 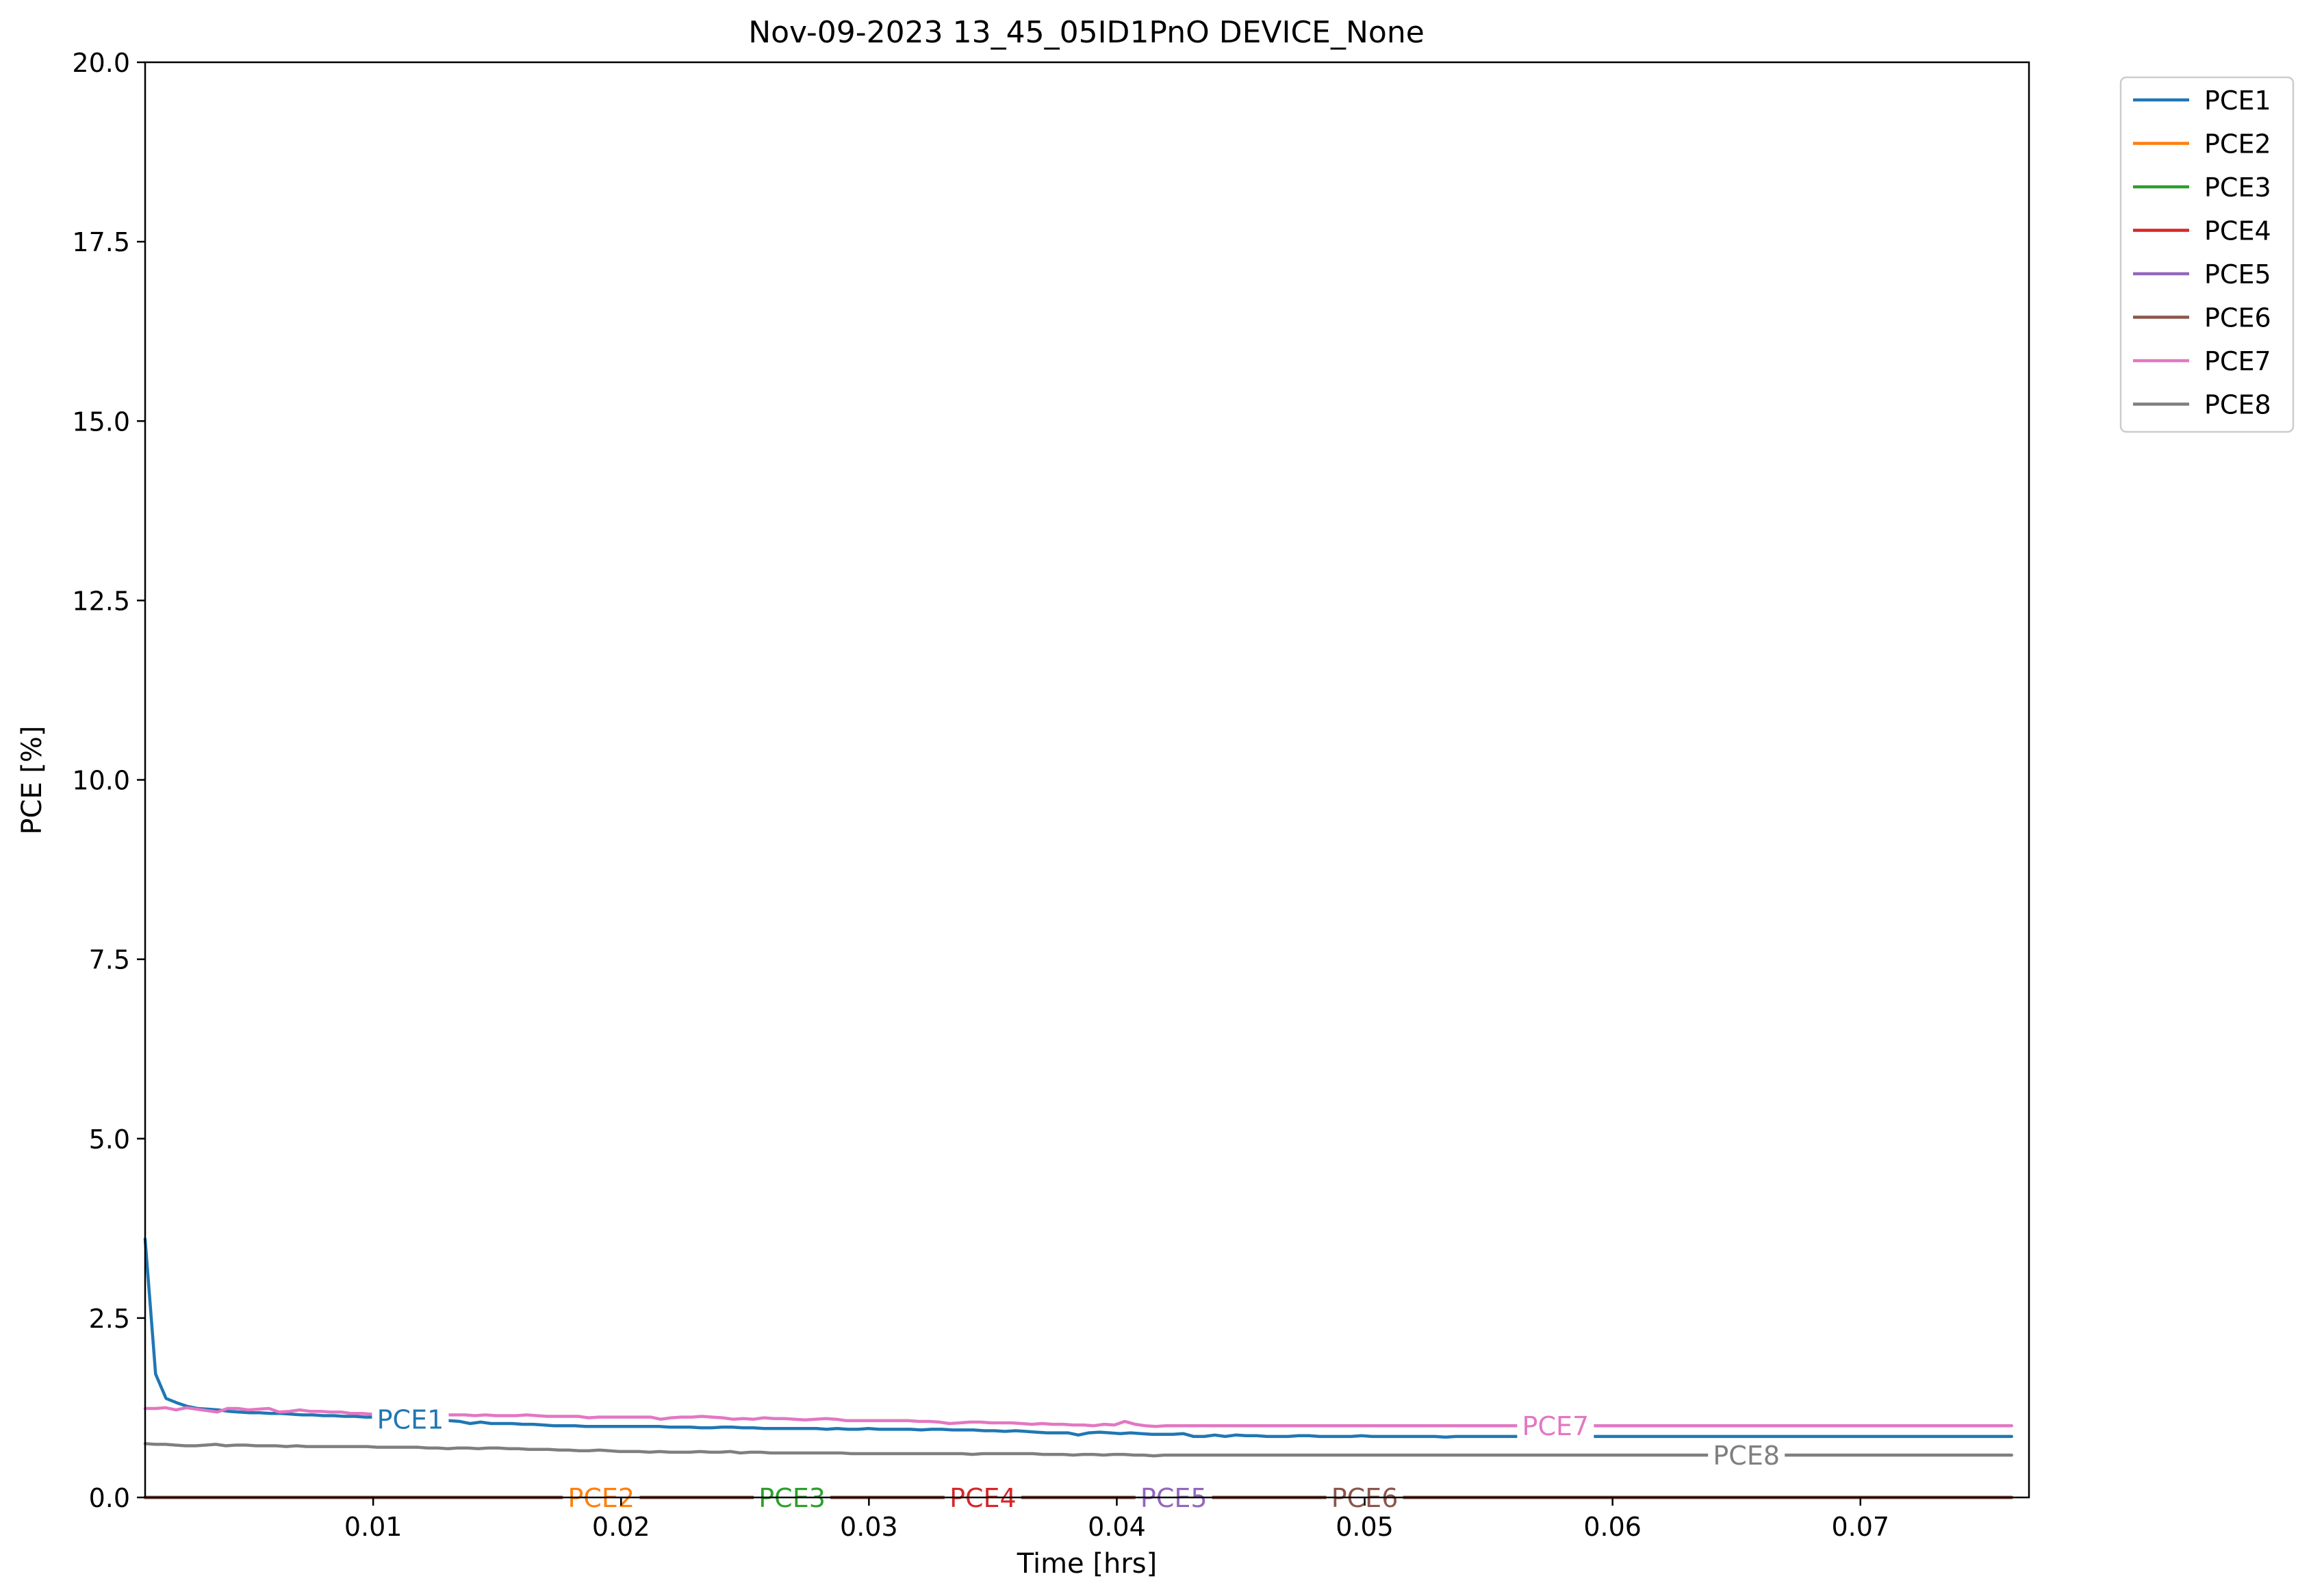 What do you see at coordinates (2237, 231) in the screenshot?
I see `legend-label-pce4: PCE4` at bounding box center [2237, 231].